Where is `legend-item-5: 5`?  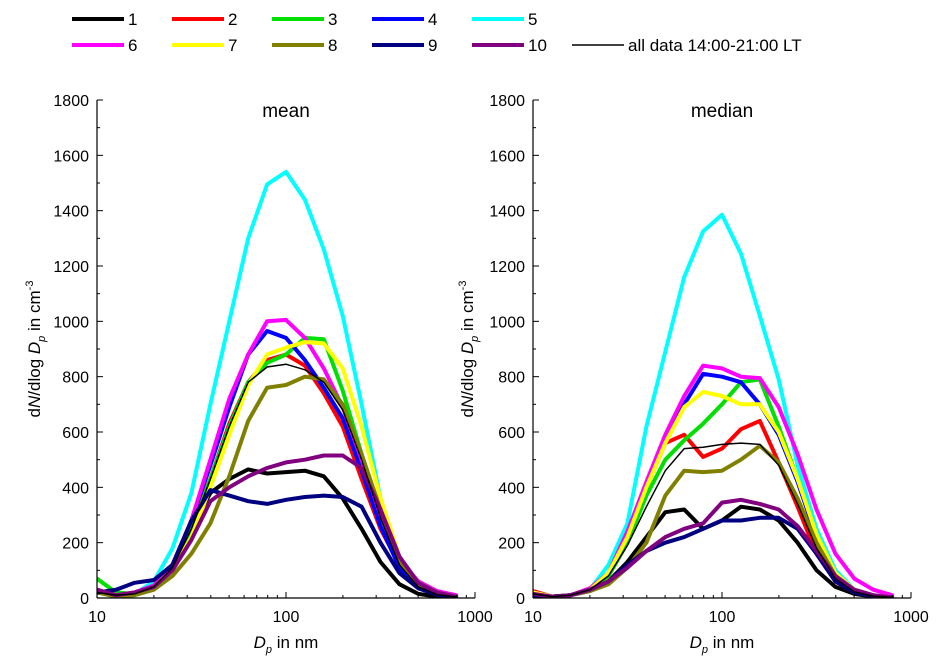
legend-item-5: 5 is located at coordinates (504, 19).